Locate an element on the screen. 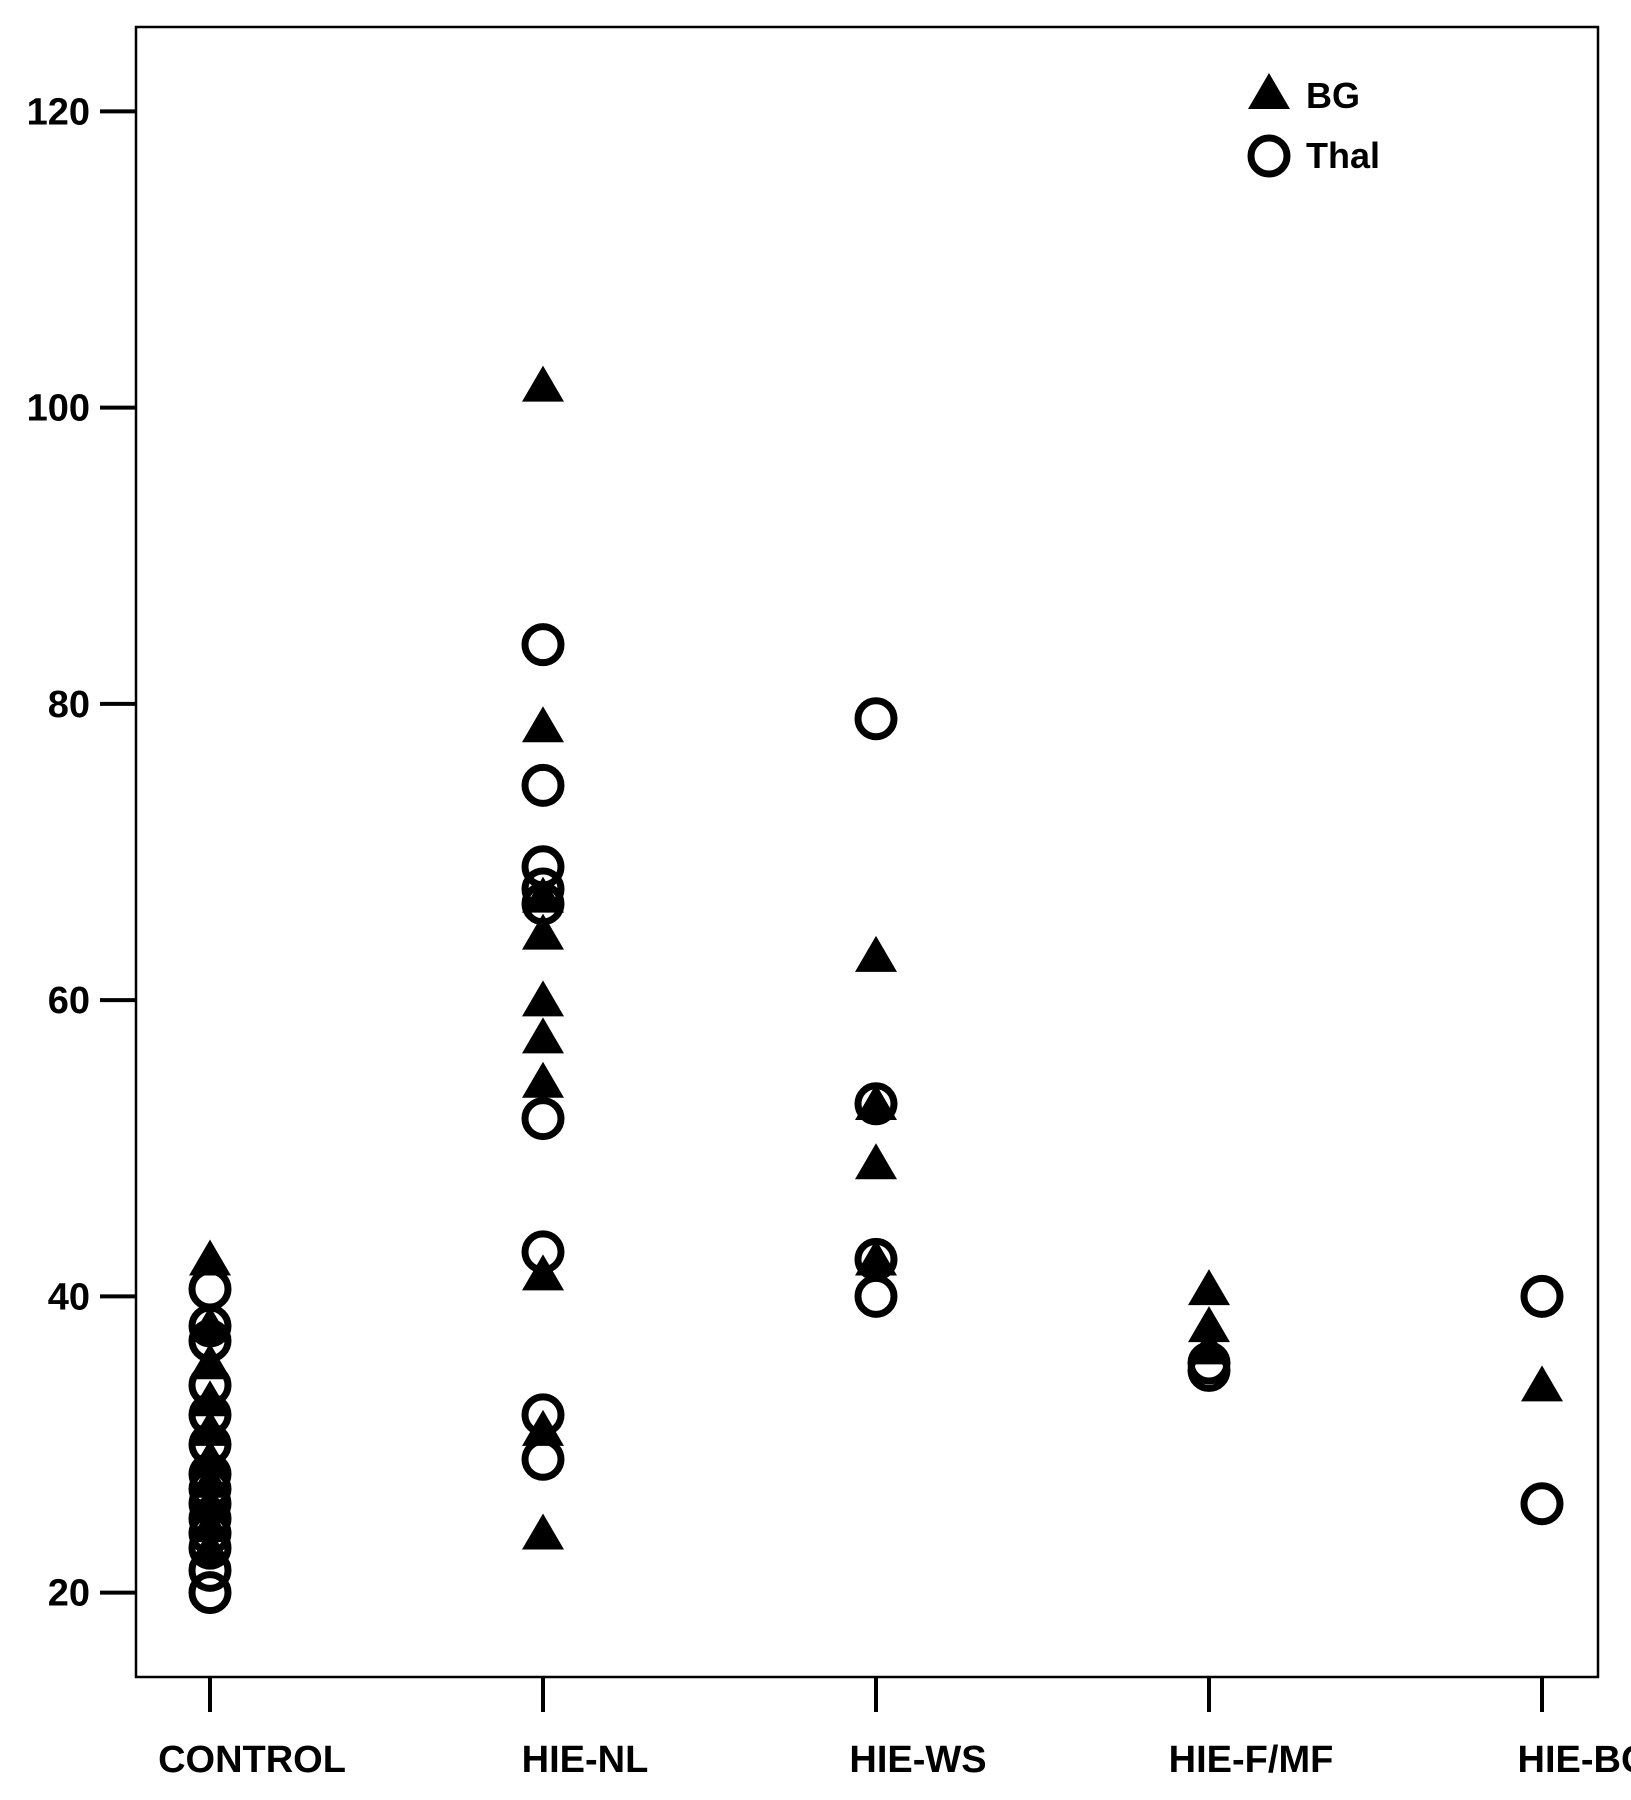 Image resolution: width=1631 pixels, height=1800 pixels. y-tick-label: 100 is located at coordinates (58, 409).